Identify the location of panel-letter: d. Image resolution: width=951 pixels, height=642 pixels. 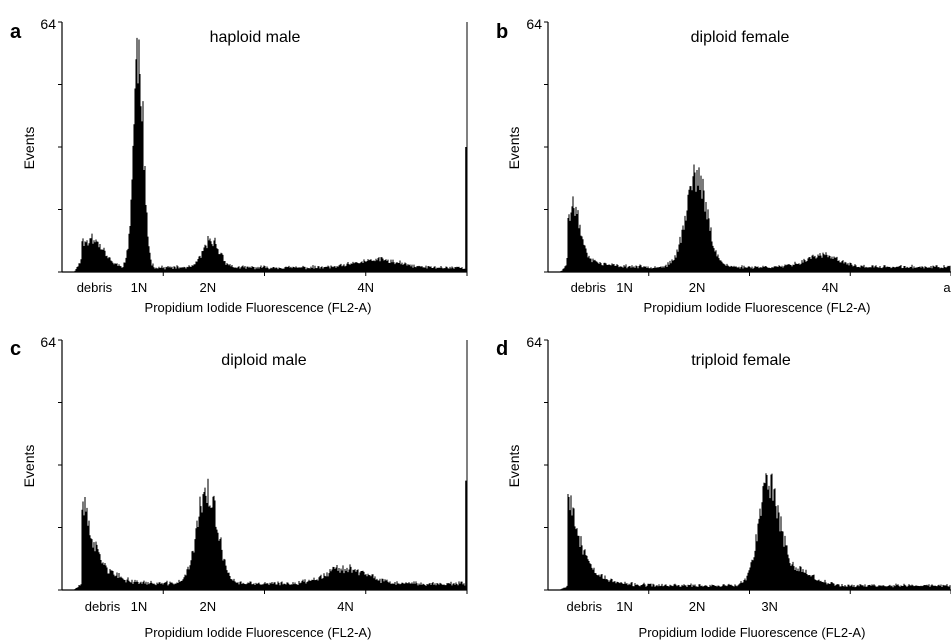
(502, 349).